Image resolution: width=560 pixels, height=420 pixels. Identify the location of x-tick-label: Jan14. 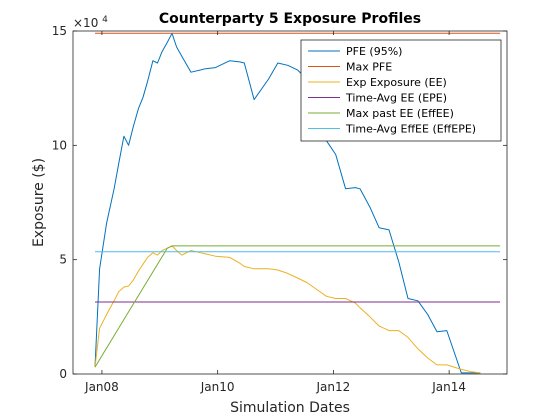
(448, 387).